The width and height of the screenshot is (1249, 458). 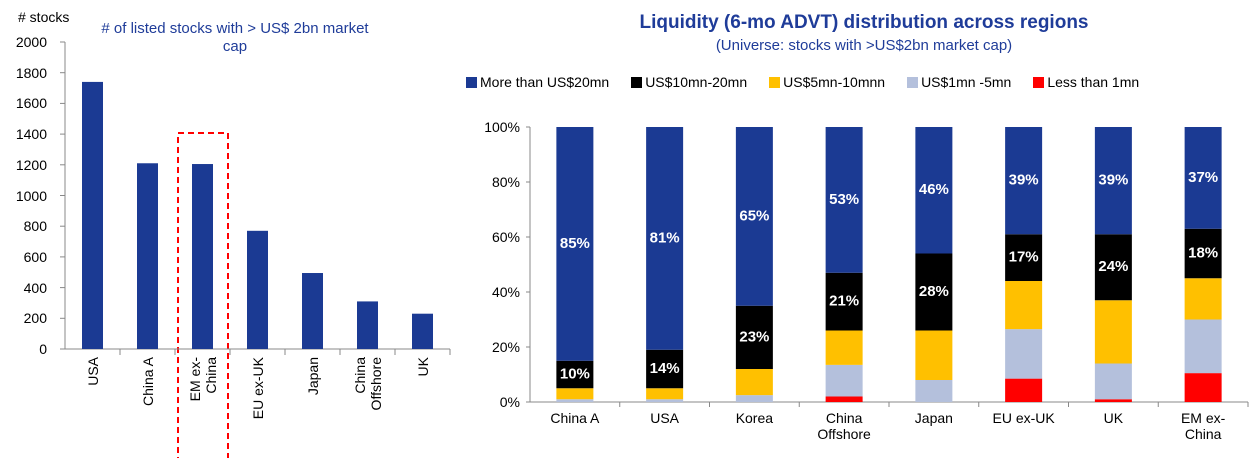 I want to click on value-label: 18%, so click(x=1203, y=252).